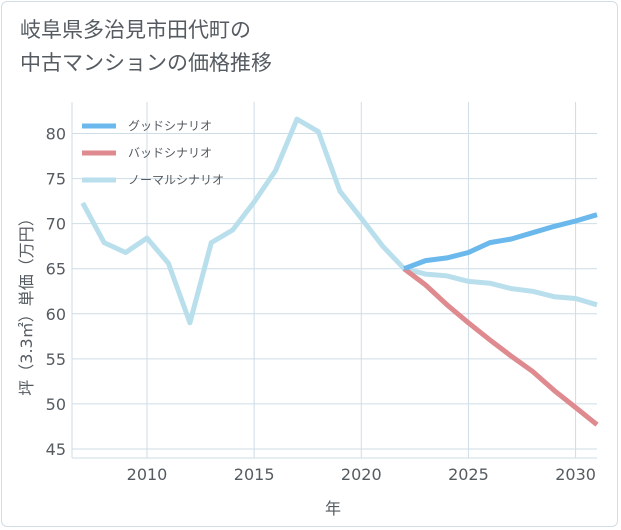  I want to click on x-axis-title: 年, so click(333, 508).